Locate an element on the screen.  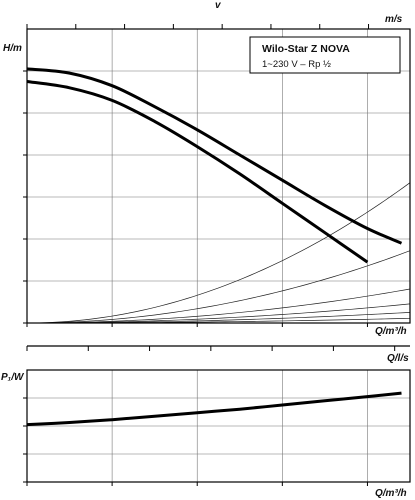
top-axis-label: v is located at coordinates (218, 5).